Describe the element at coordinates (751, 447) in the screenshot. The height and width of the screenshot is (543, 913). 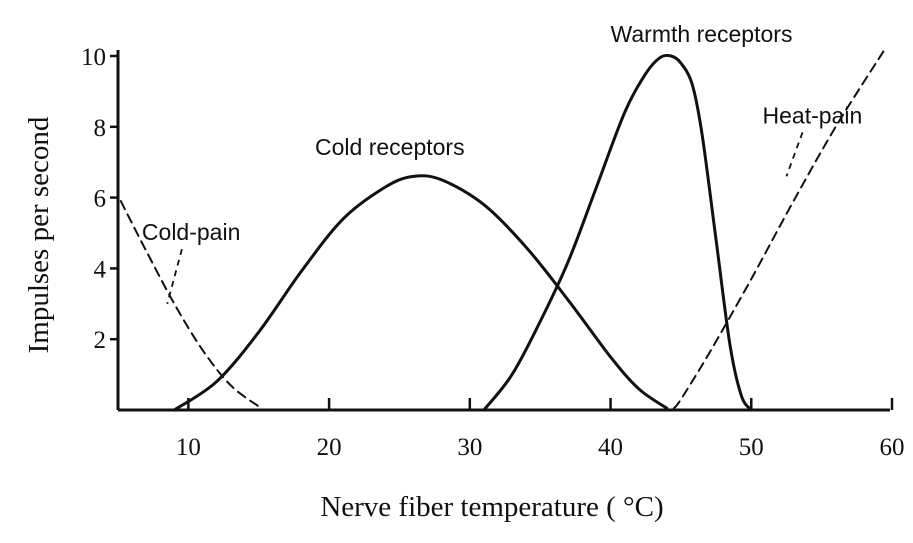
I see `x-tick-label: 50` at that location.